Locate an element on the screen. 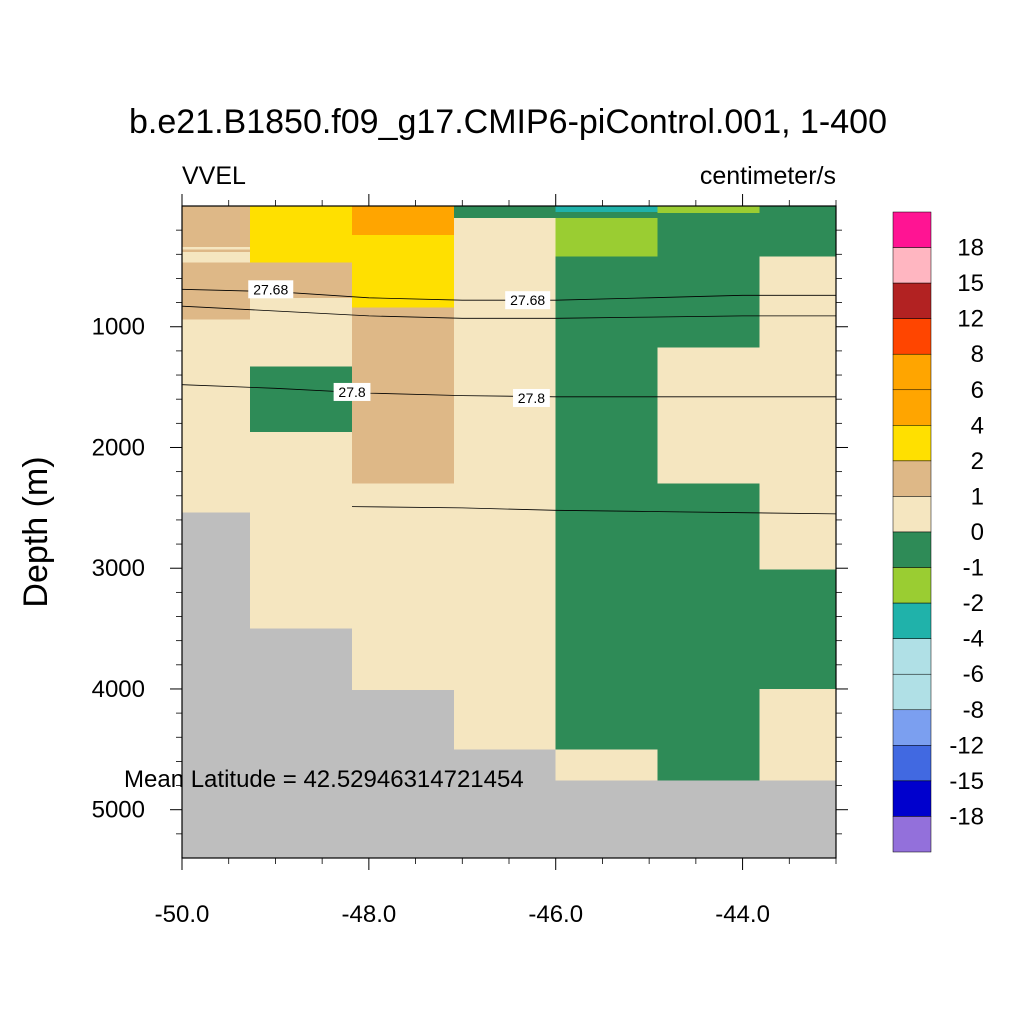 The image size is (1024, 1024). mean-latitude-annotation: Mean Latitude = 42.52946314721454 is located at coordinates (324, 779).